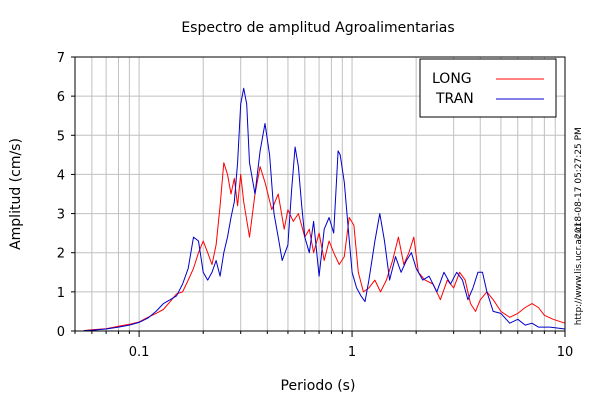 The image size is (600, 400). What do you see at coordinates (61, 97) in the screenshot?
I see `y-tick-label: 6` at bounding box center [61, 97].